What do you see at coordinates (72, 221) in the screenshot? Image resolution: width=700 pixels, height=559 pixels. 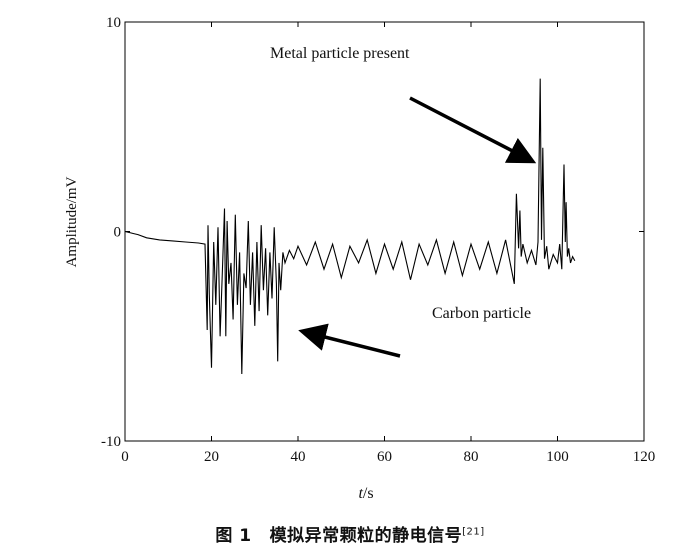 I see `y-axis-label: Amplitude/mV` at bounding box center [72, 221].